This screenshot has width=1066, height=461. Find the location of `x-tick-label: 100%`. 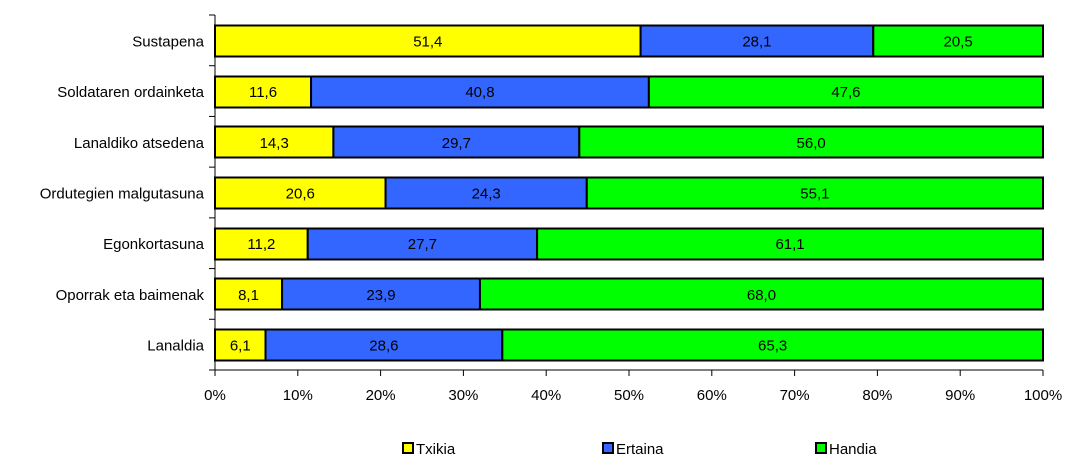

x-tick-label: 100% is located at coordinates (1043, 395).